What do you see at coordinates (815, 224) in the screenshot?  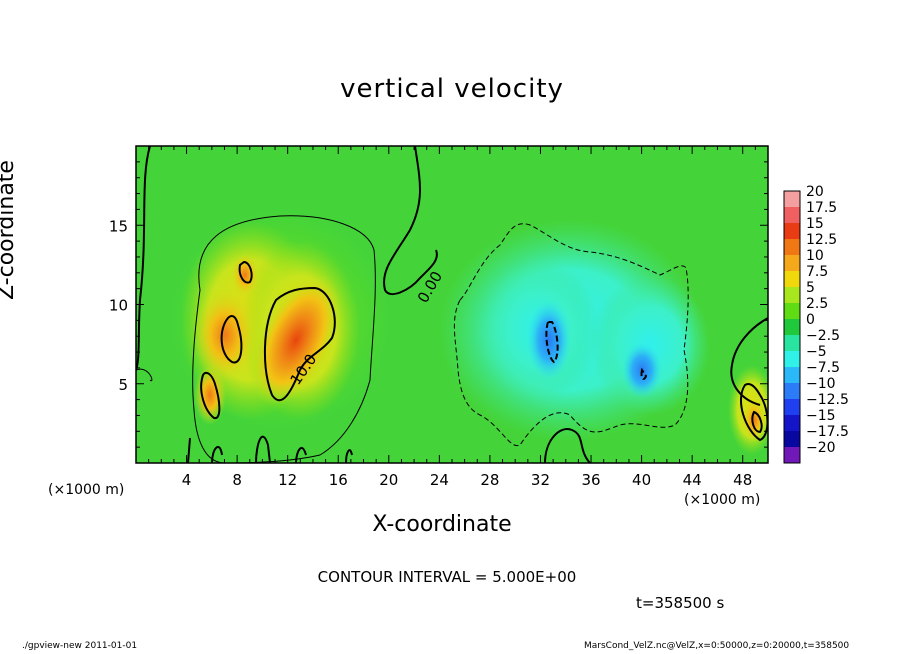 I see `colorbar-label: 15` at bounding box center [815, 224].